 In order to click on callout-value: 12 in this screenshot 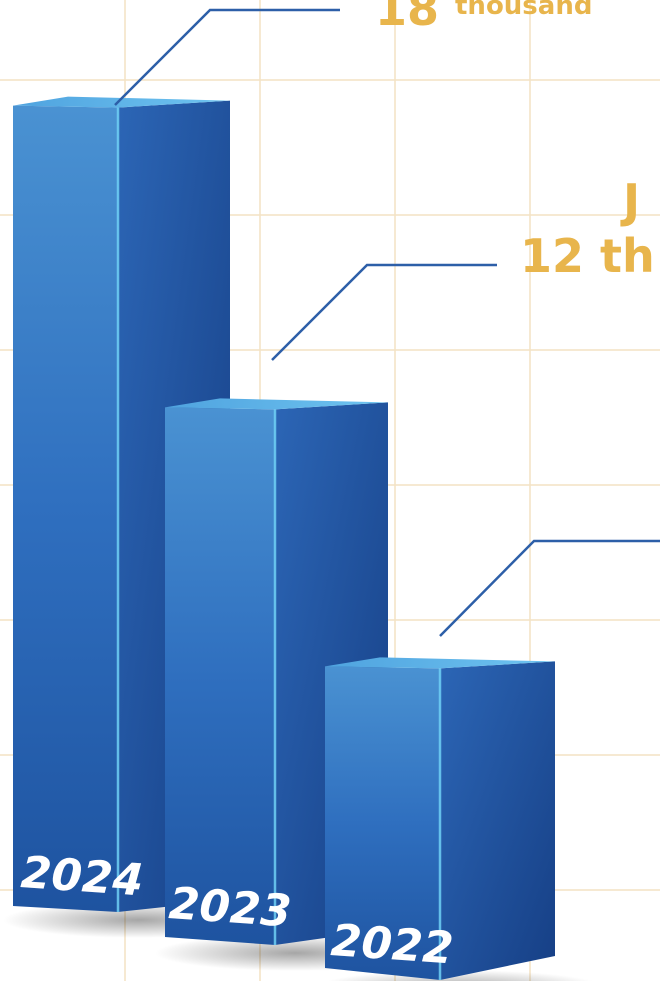, I will do `click(552, 256)`.